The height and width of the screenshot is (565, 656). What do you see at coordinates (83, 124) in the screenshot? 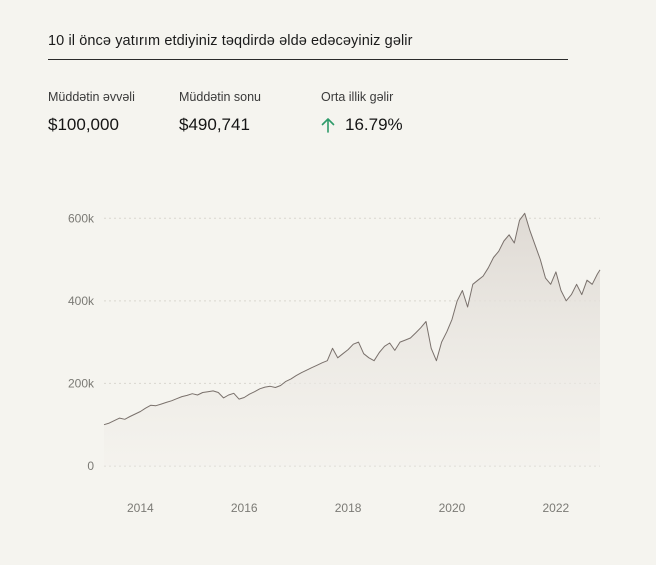
I see `stat-start-value: $100,000` at bounding box center [83, 124].